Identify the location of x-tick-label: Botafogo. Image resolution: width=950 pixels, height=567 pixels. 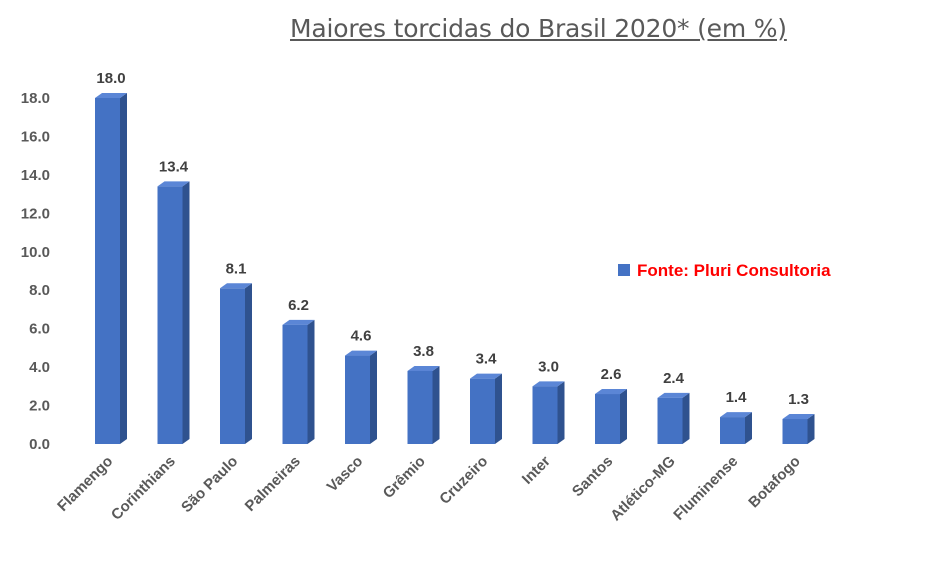
(774, 482).